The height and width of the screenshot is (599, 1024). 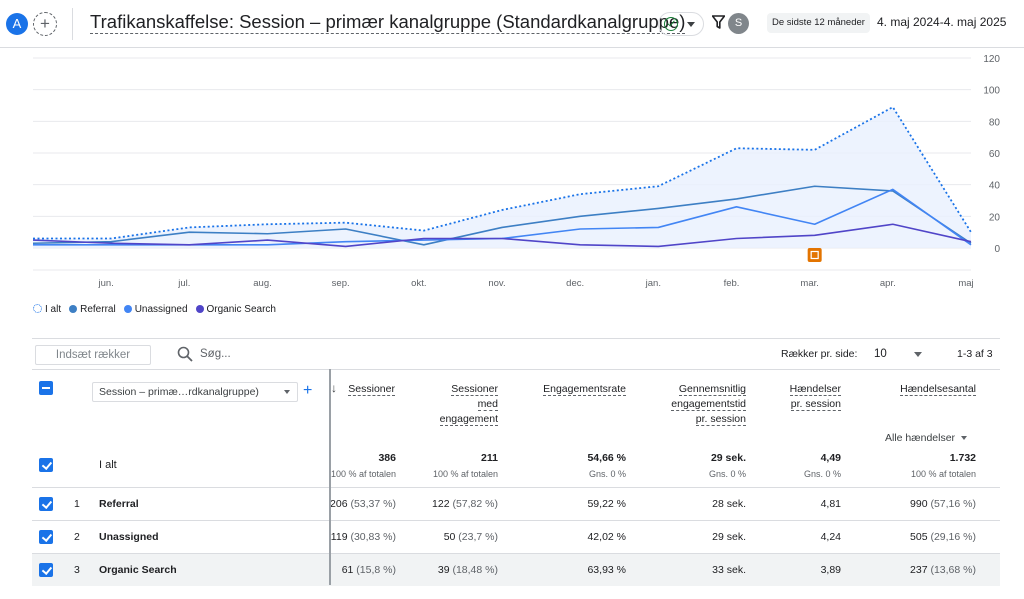 I want to click on total-engagement-rate: 54,66 %, so click(x=606, y=458).